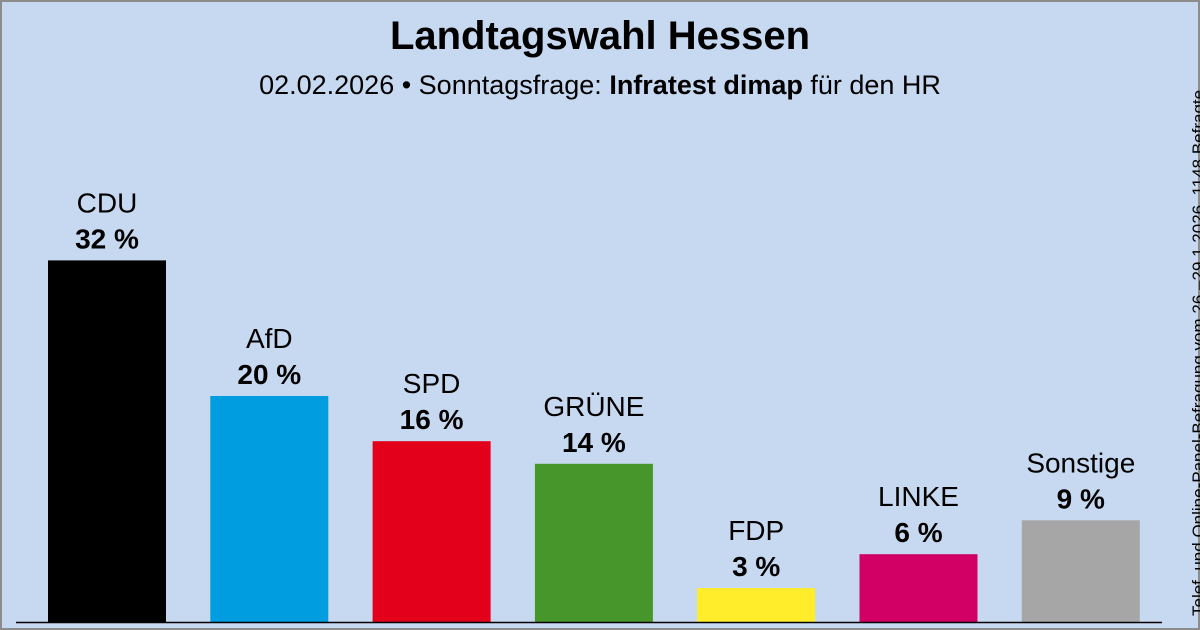 The width and height of the screenshot is (1200, 630). What do you see at coordinates (269, 374) in the screenshot?
I see `value-label: 20 %` at bounding box center [269, 374].